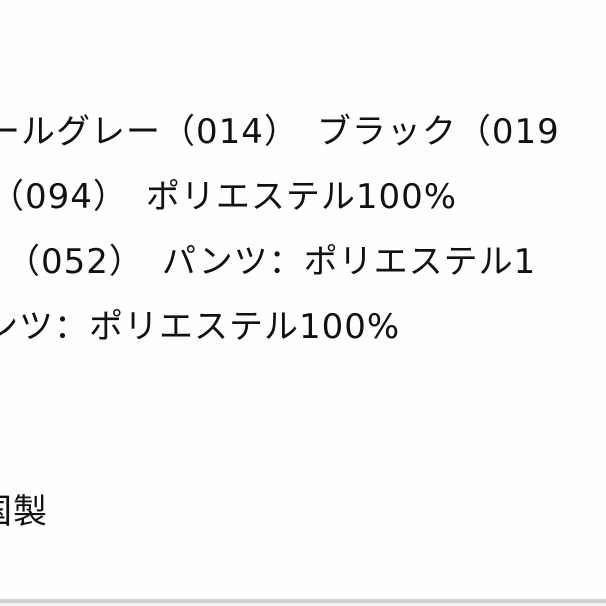 The width and height of the screenshot is (606, 606). What do you see at coordinates (200, 327) in the screenshot?
I see `pants-material-line: ンツ：ポリエステル100%` at bounding box center [200, 327].